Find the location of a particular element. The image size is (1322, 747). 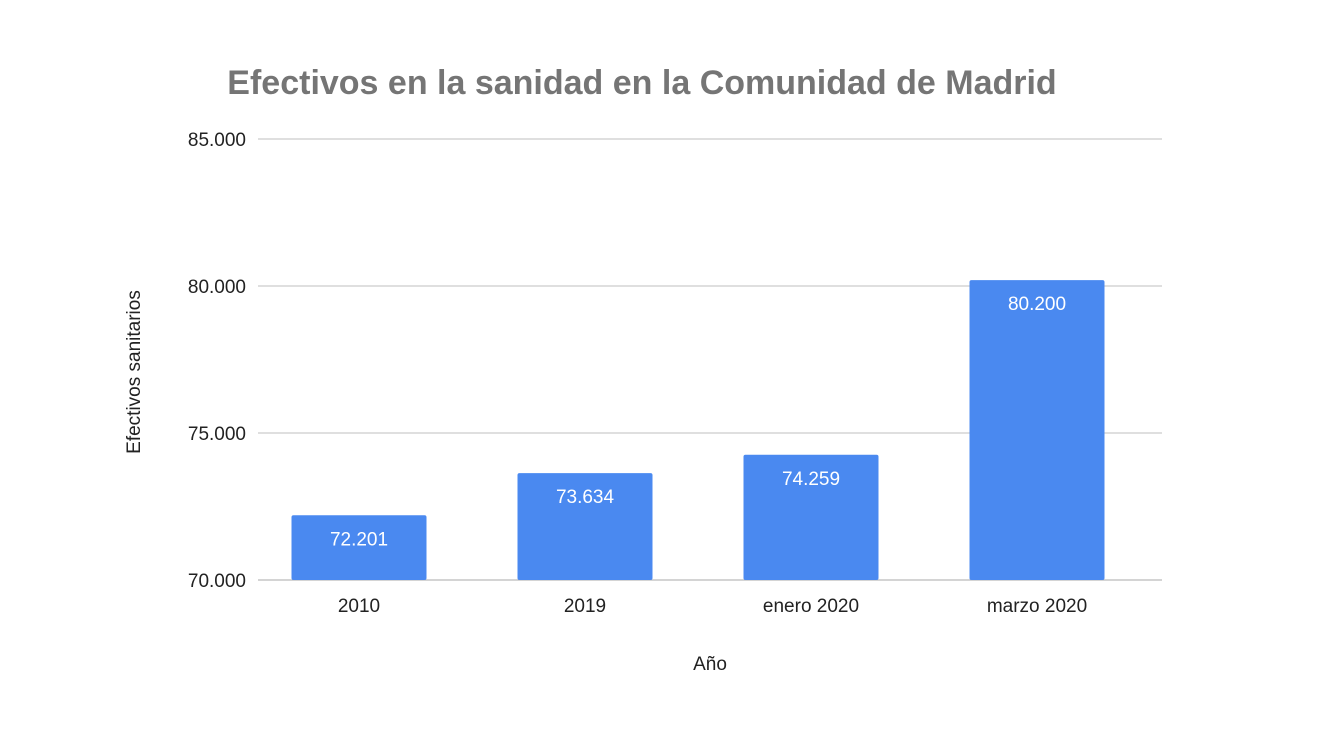

y-tick-label: 70.000 is located at coordinates (217, 581).